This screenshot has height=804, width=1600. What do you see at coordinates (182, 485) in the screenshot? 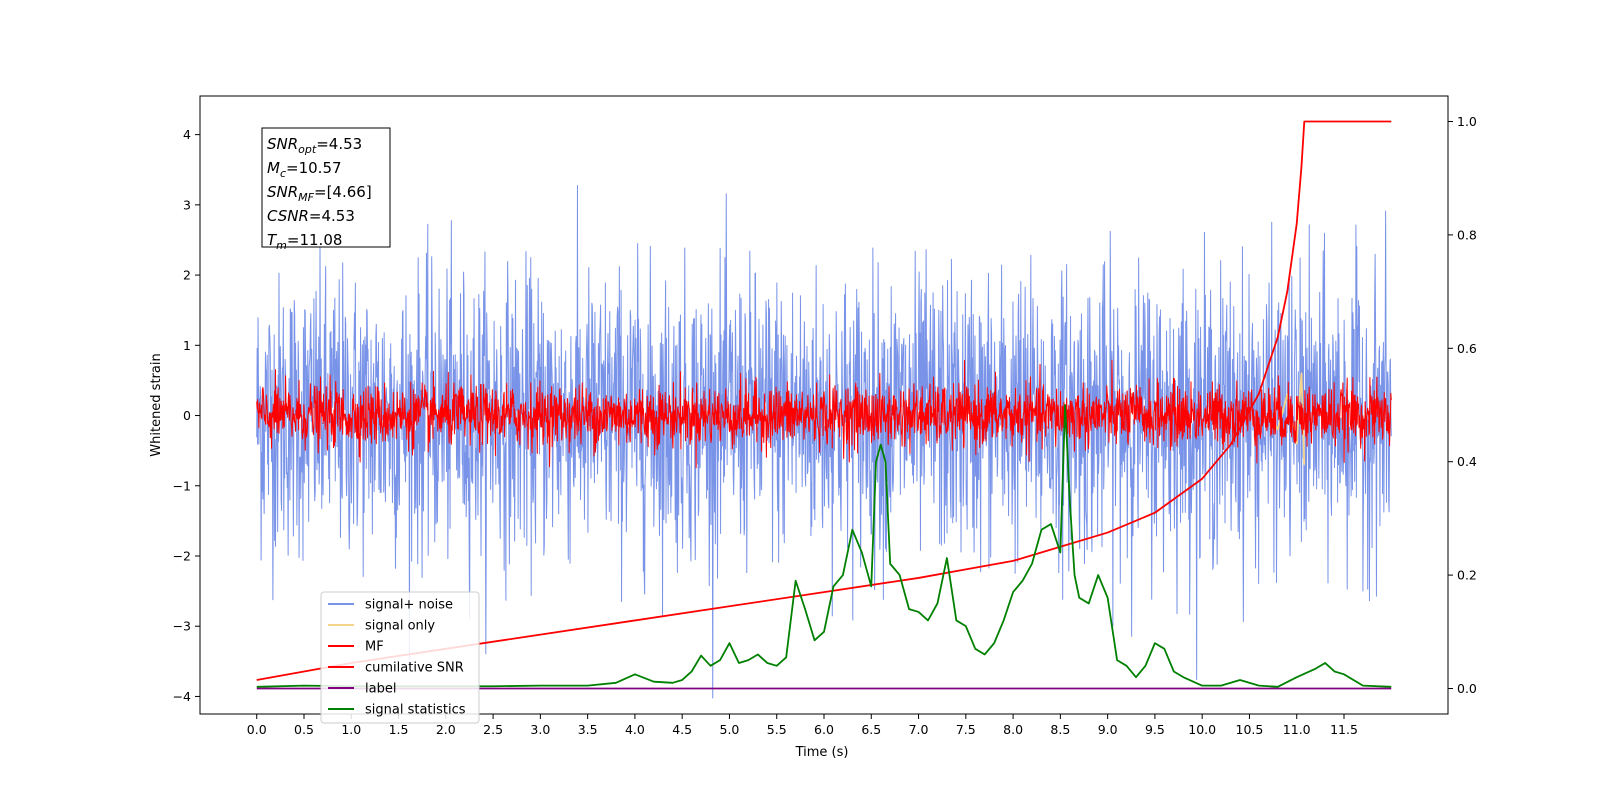
I see `y-tick-label: −1` at bounding box center [182, 485].